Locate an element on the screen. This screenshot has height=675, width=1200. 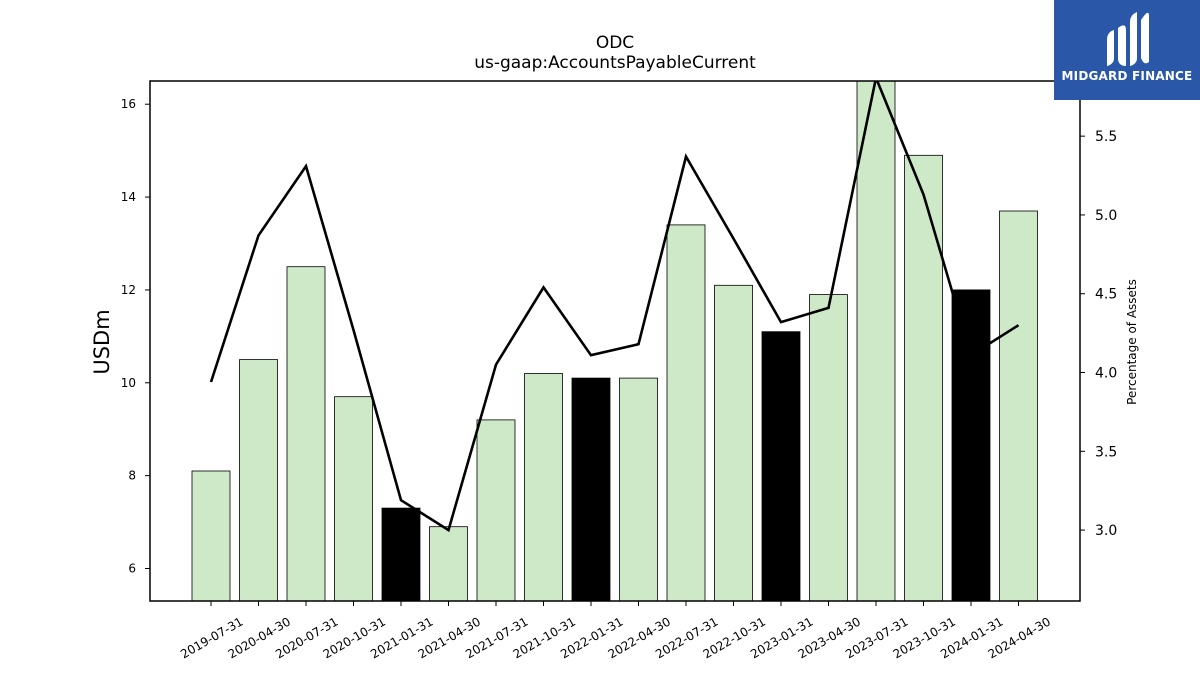
y2-axis-label: Percentage of Assets is located at coordinates (1132, 342).